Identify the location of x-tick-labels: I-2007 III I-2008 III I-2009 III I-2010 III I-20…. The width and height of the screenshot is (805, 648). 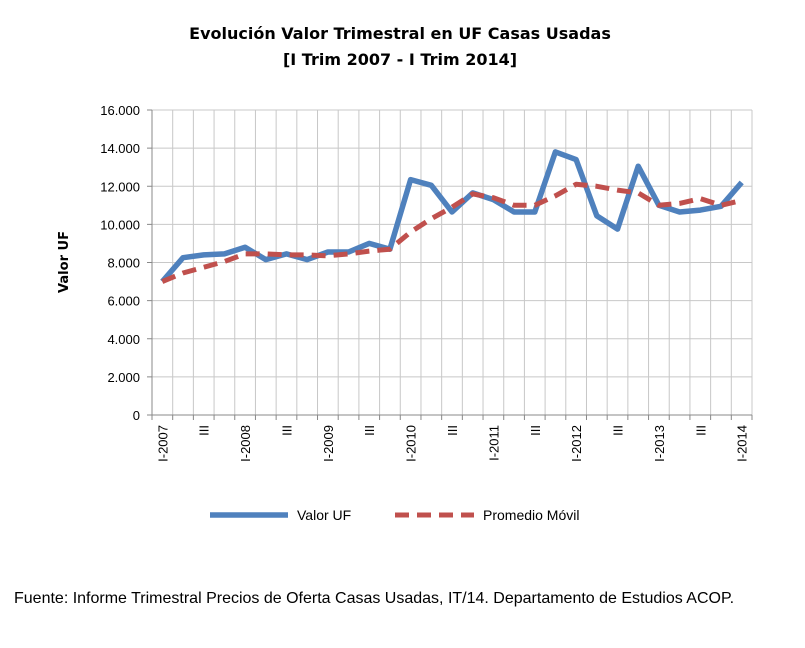
(452, 443).